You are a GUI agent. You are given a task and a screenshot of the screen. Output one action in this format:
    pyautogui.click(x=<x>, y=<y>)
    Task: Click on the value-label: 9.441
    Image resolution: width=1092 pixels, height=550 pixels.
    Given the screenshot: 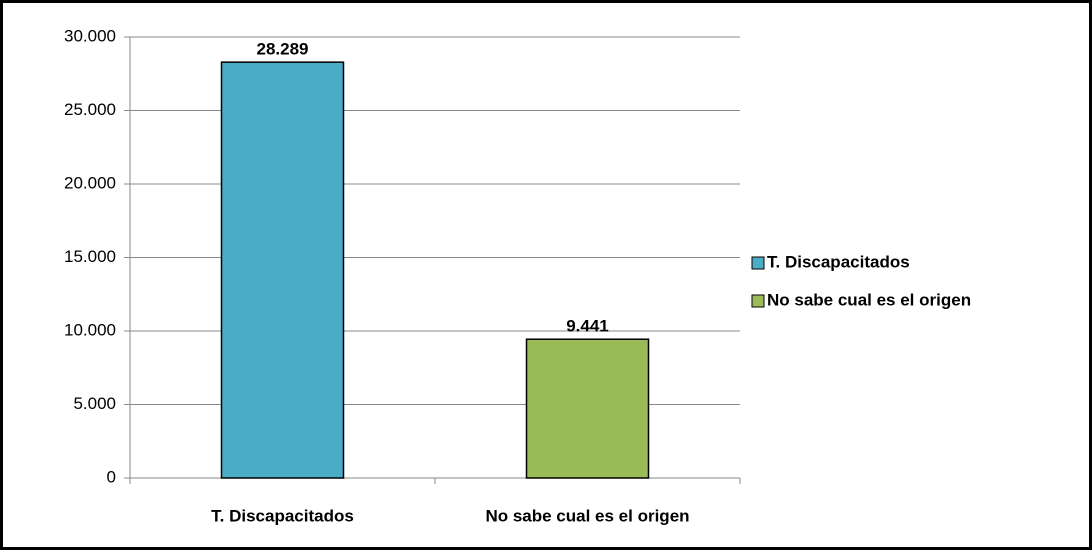 What is the action you would take?
    pyautogui.click(x=587, y=326)
    